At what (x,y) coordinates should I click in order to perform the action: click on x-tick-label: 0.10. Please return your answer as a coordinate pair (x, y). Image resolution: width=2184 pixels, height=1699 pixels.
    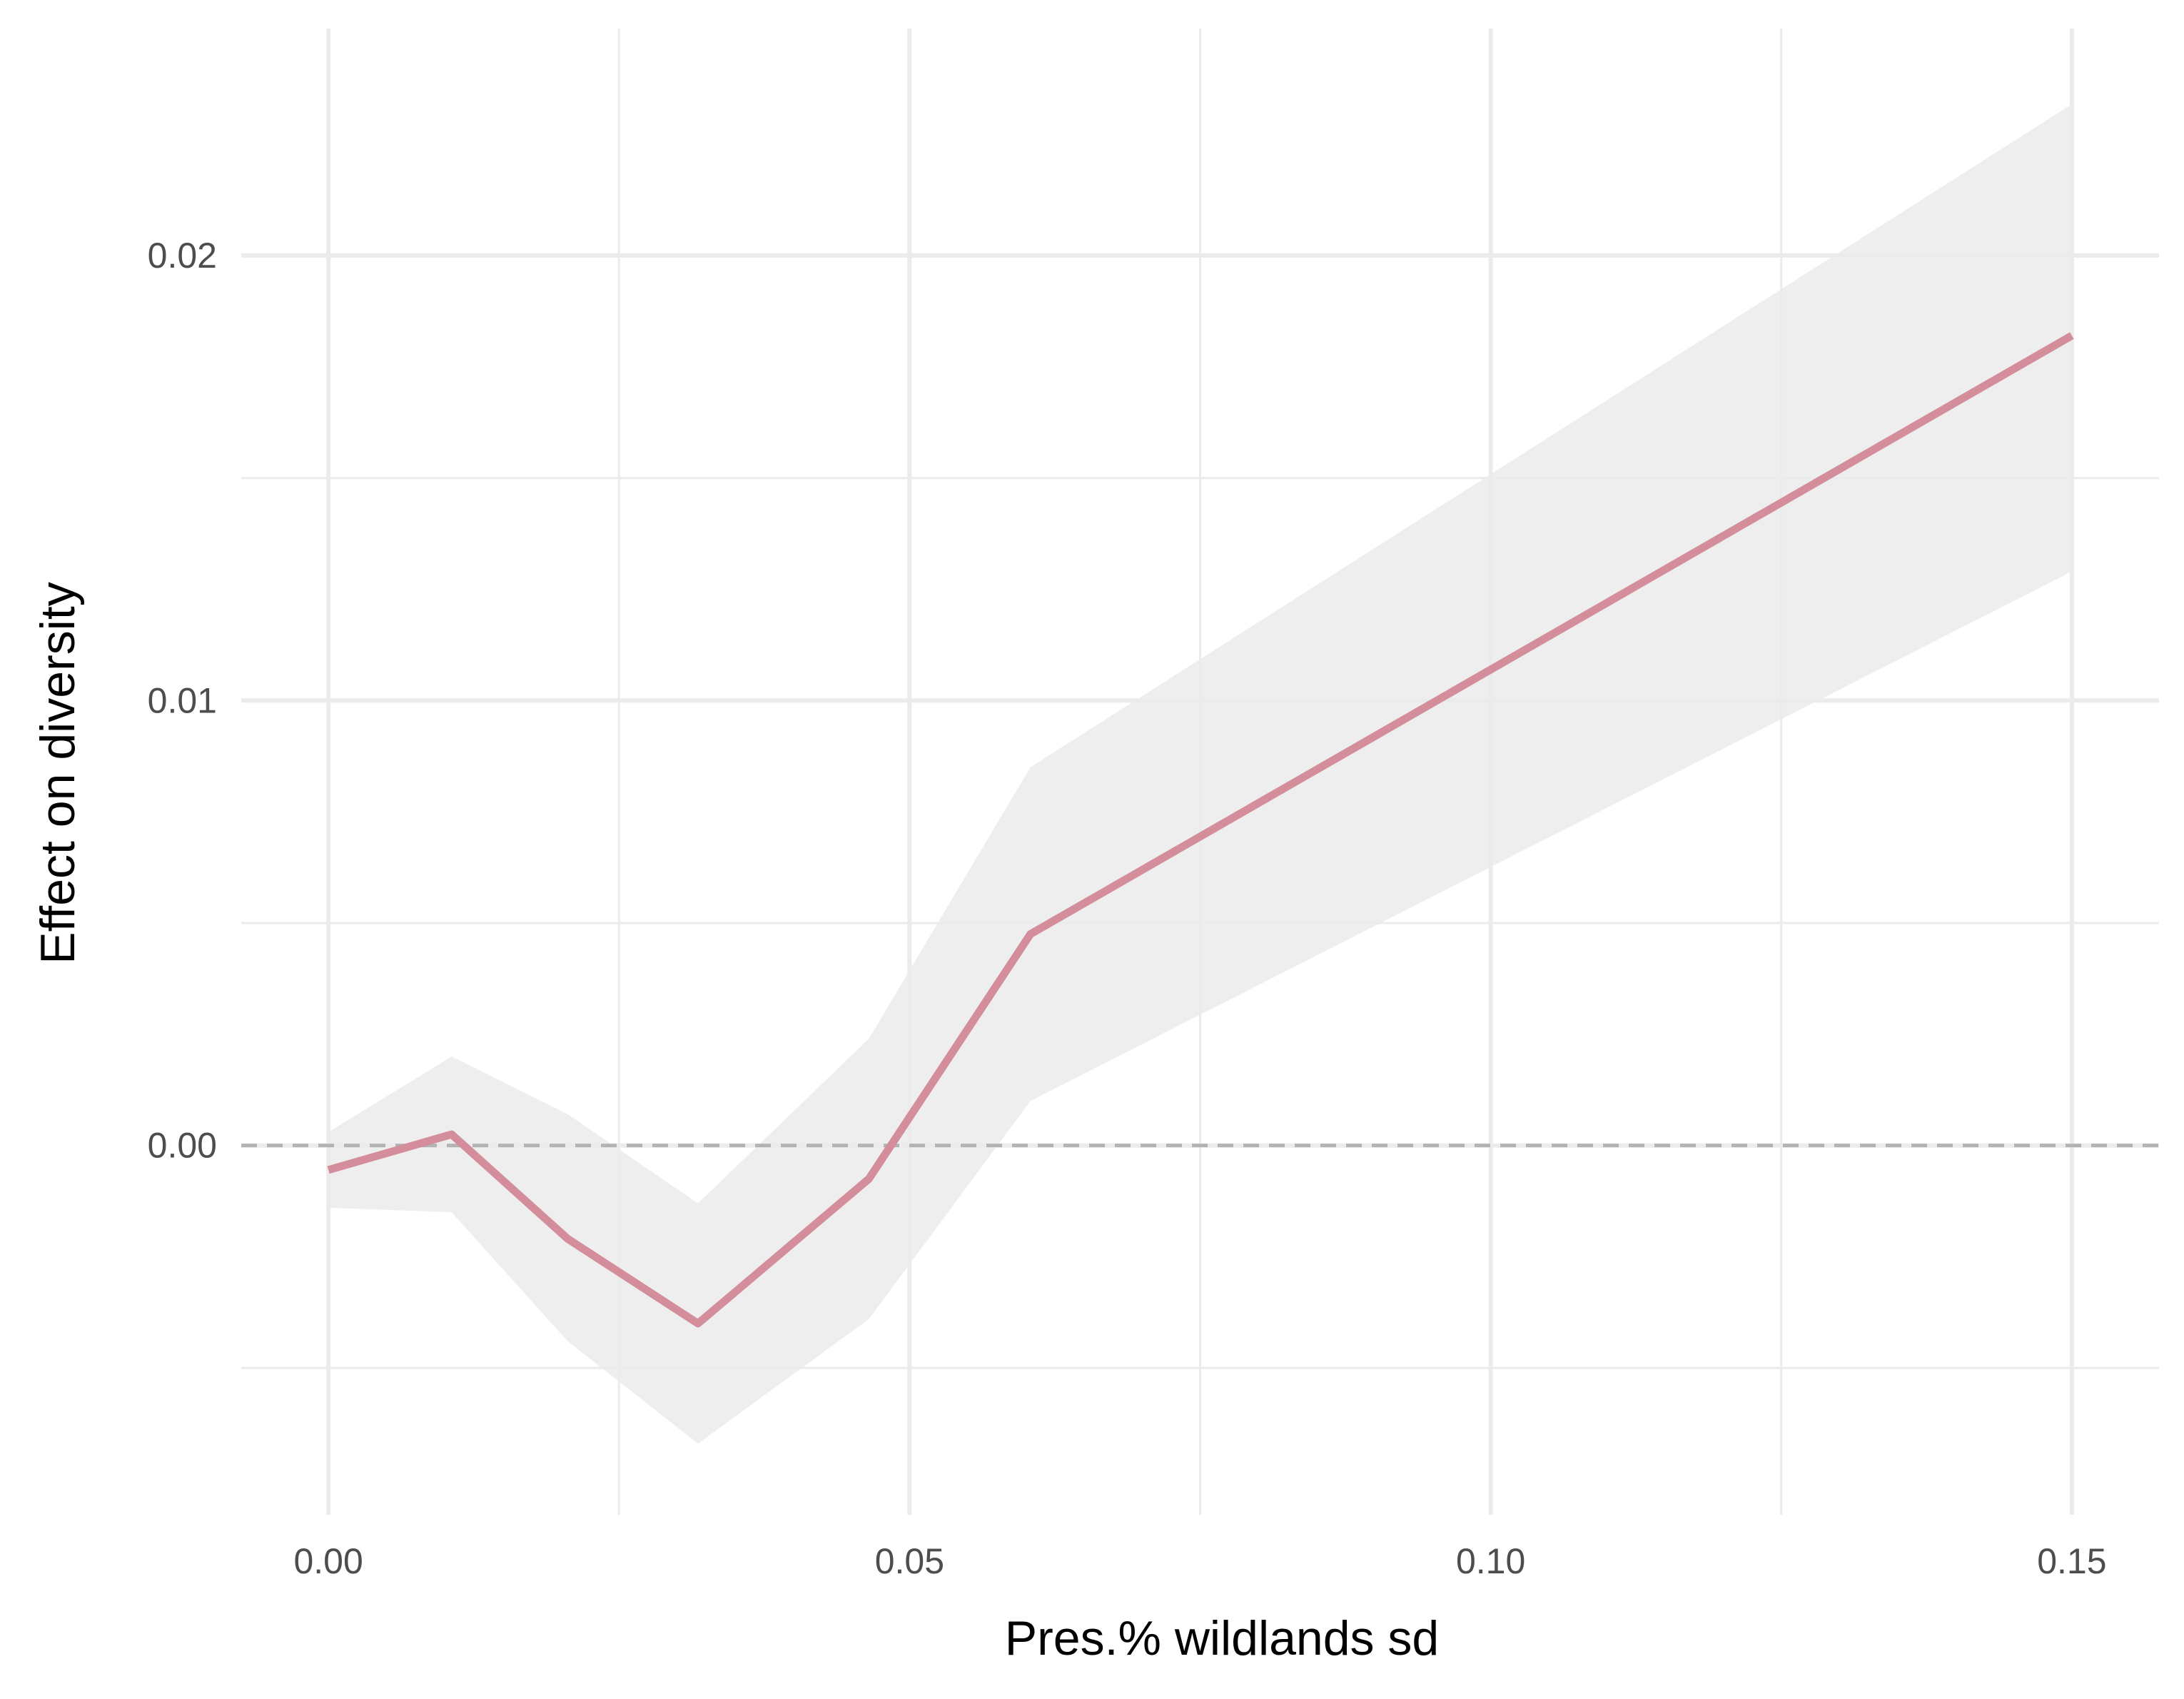
    Looking at the image, I should click on (1490, 1561).